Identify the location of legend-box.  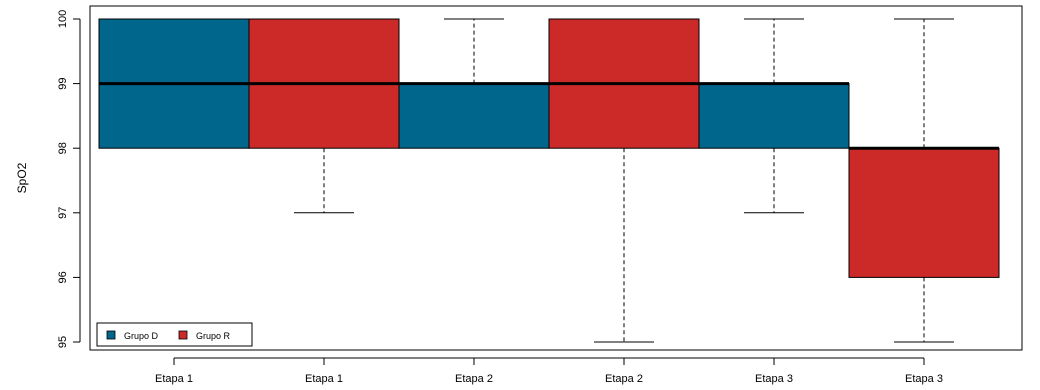
(174, 334).